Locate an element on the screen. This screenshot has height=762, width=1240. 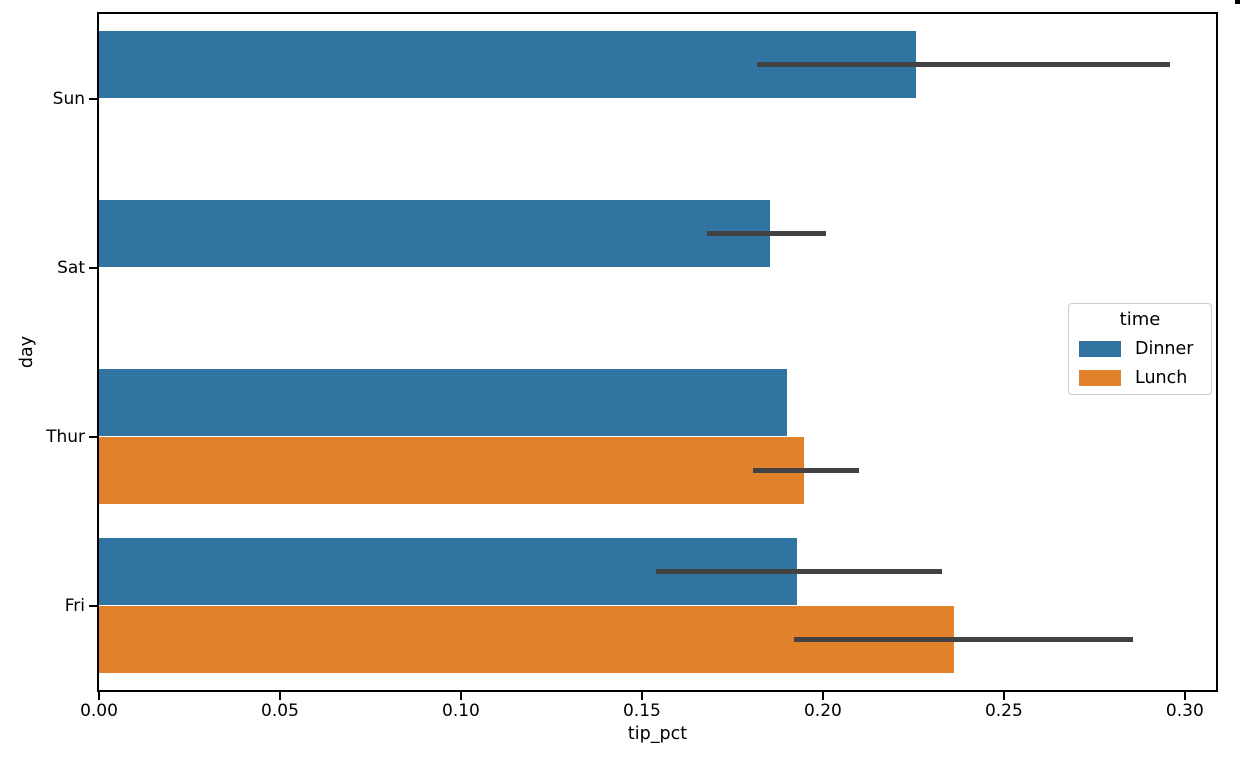
x-axis-label: tip_pct is located at coordinates (657, 734).